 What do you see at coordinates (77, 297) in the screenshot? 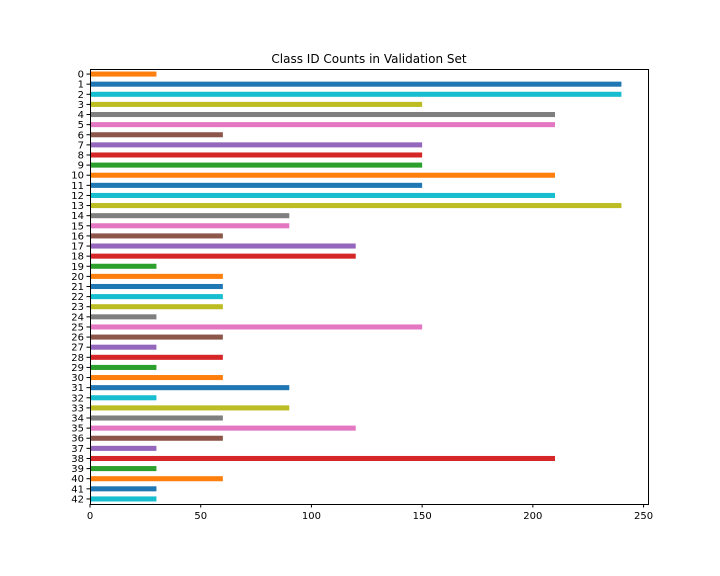
I see `y-tick-label: 22` at bounding box center [77, 297].